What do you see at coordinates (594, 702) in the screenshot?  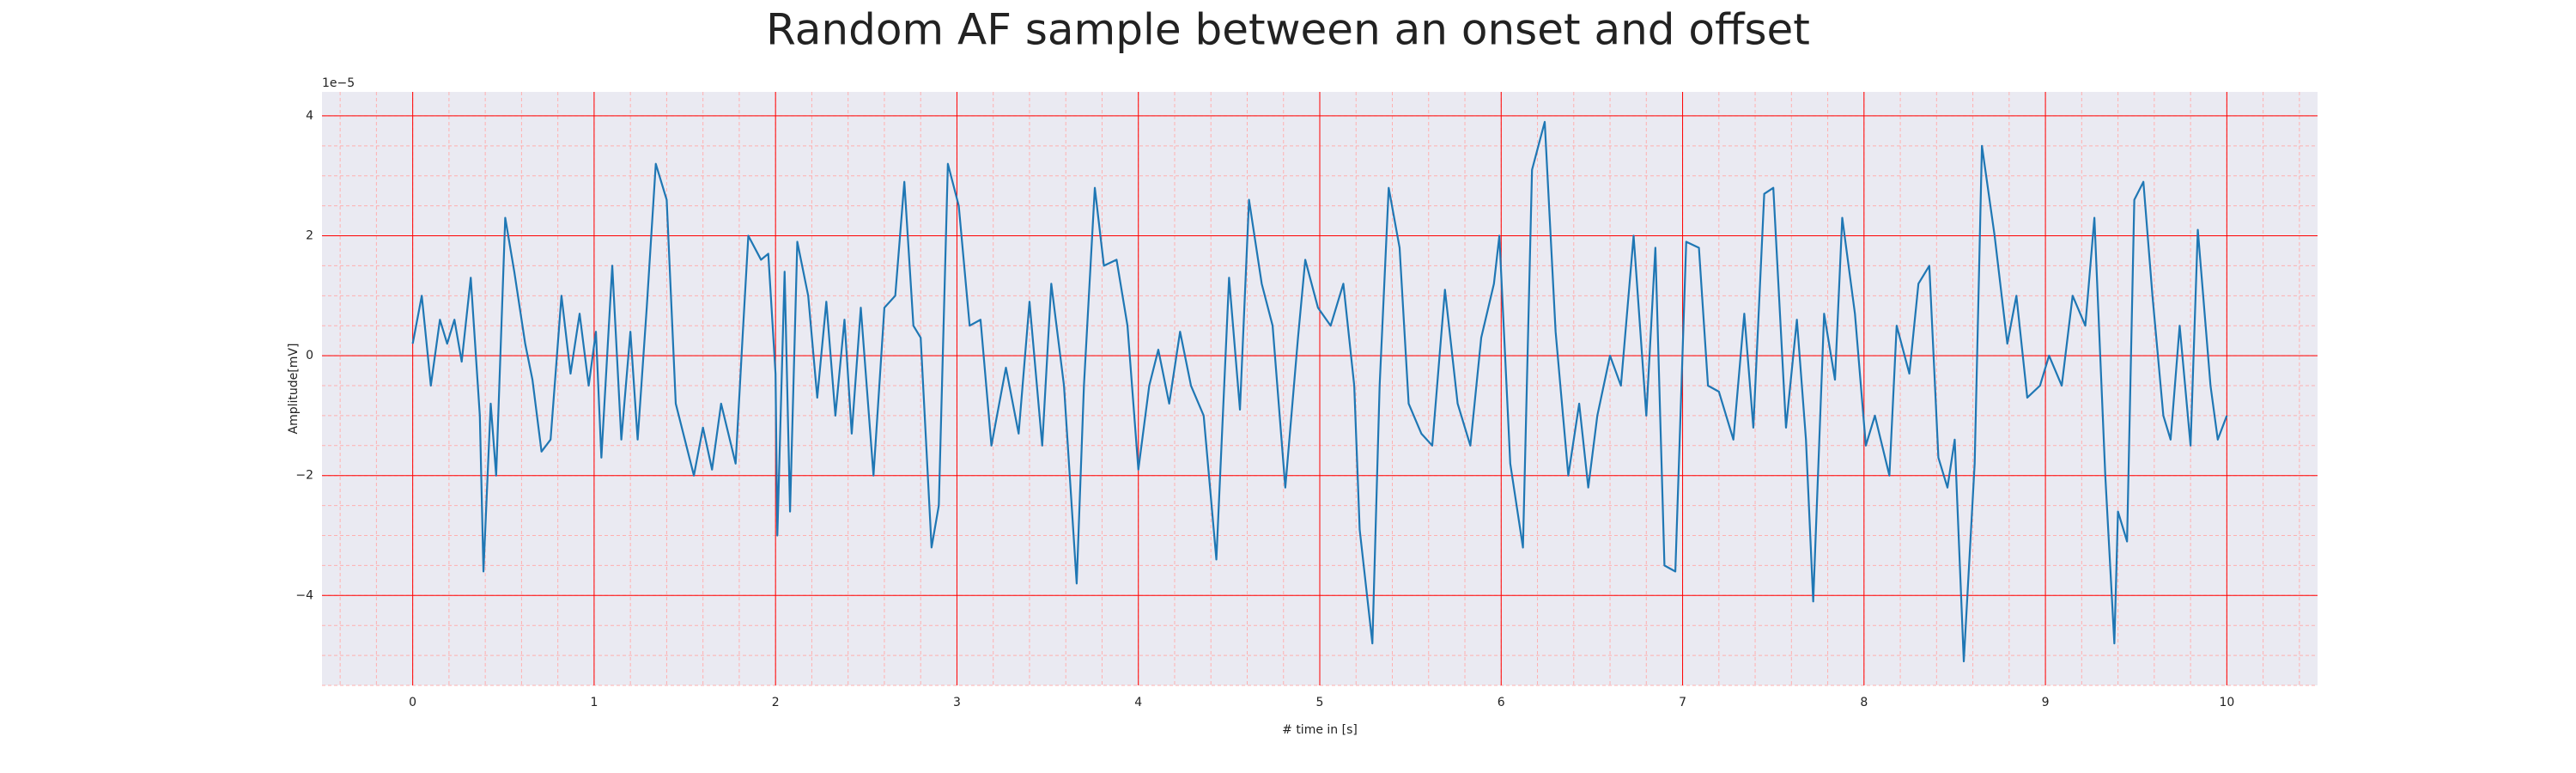 I see `x-tick-label: 1` at bounding box center [594, 702].